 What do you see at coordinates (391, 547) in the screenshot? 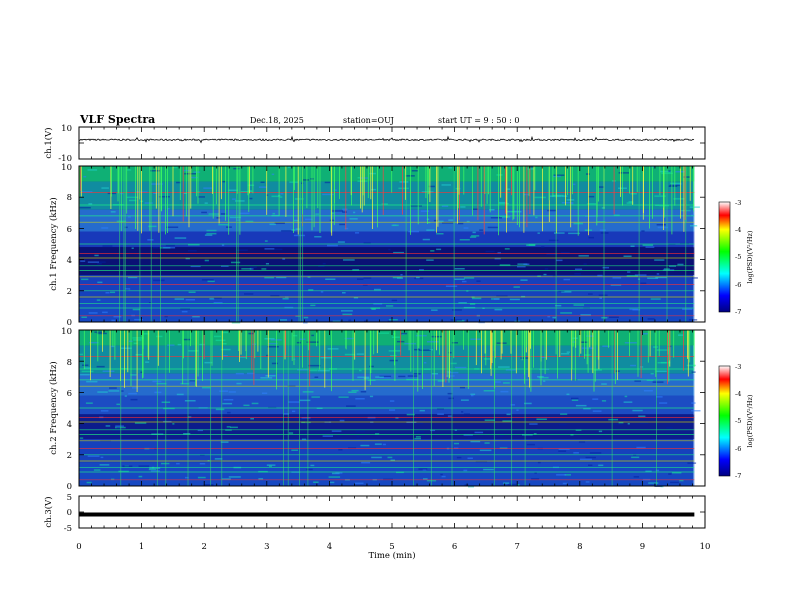
I see `xtick-5: 5` at bounding box center [391, 547].